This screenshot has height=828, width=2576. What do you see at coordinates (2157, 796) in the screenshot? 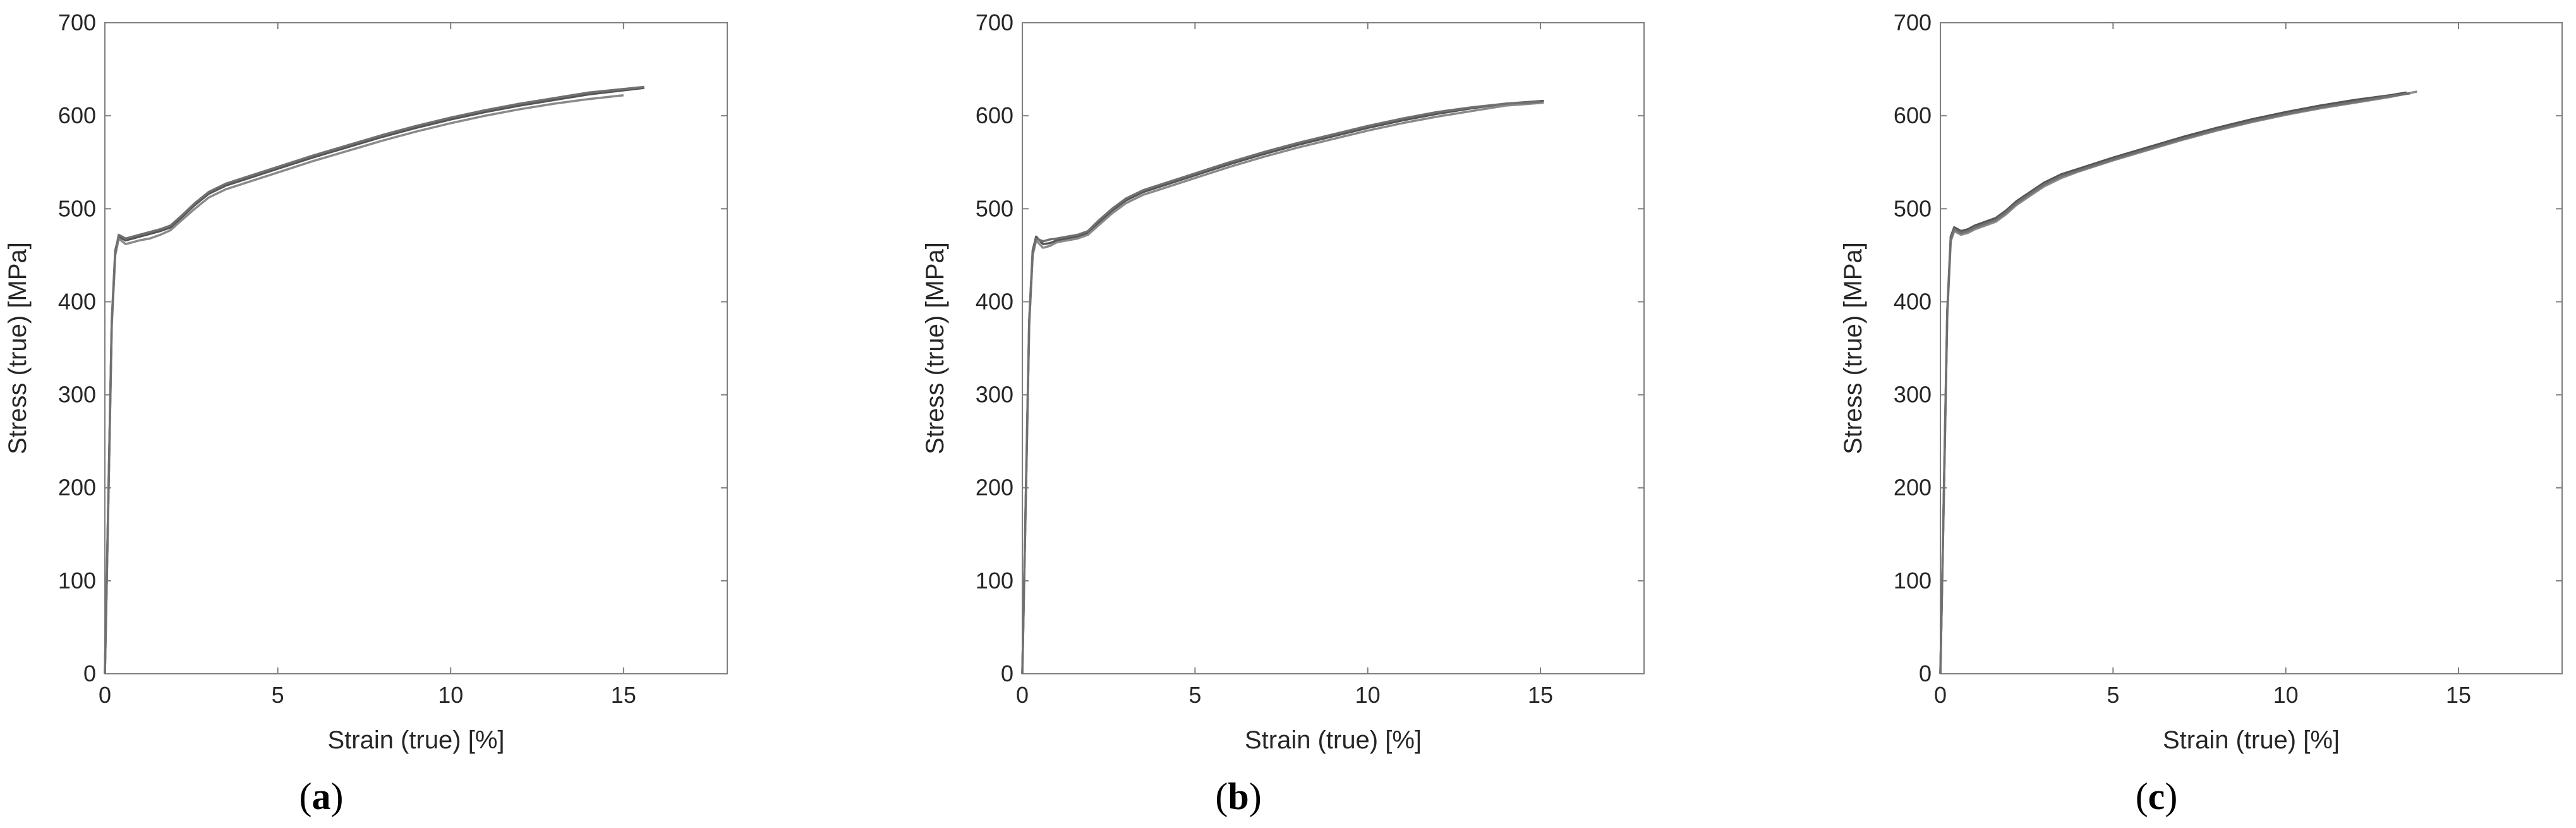
I see `panel-label-c: (c)` at bounding box center [2157, 796].